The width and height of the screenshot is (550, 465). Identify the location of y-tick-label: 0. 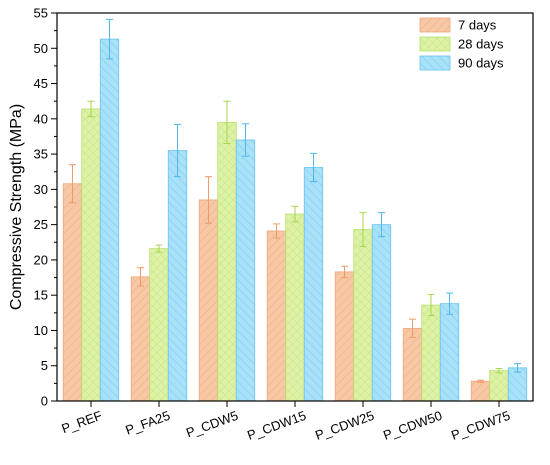
(44, 401).